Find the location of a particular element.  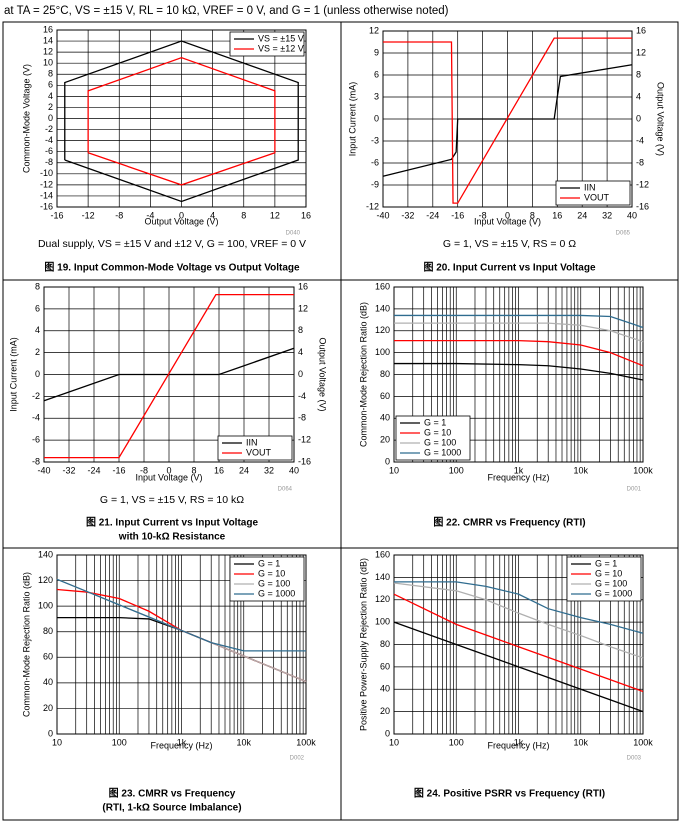

y-tick-label: 3 is located at coordinates (376, 96).